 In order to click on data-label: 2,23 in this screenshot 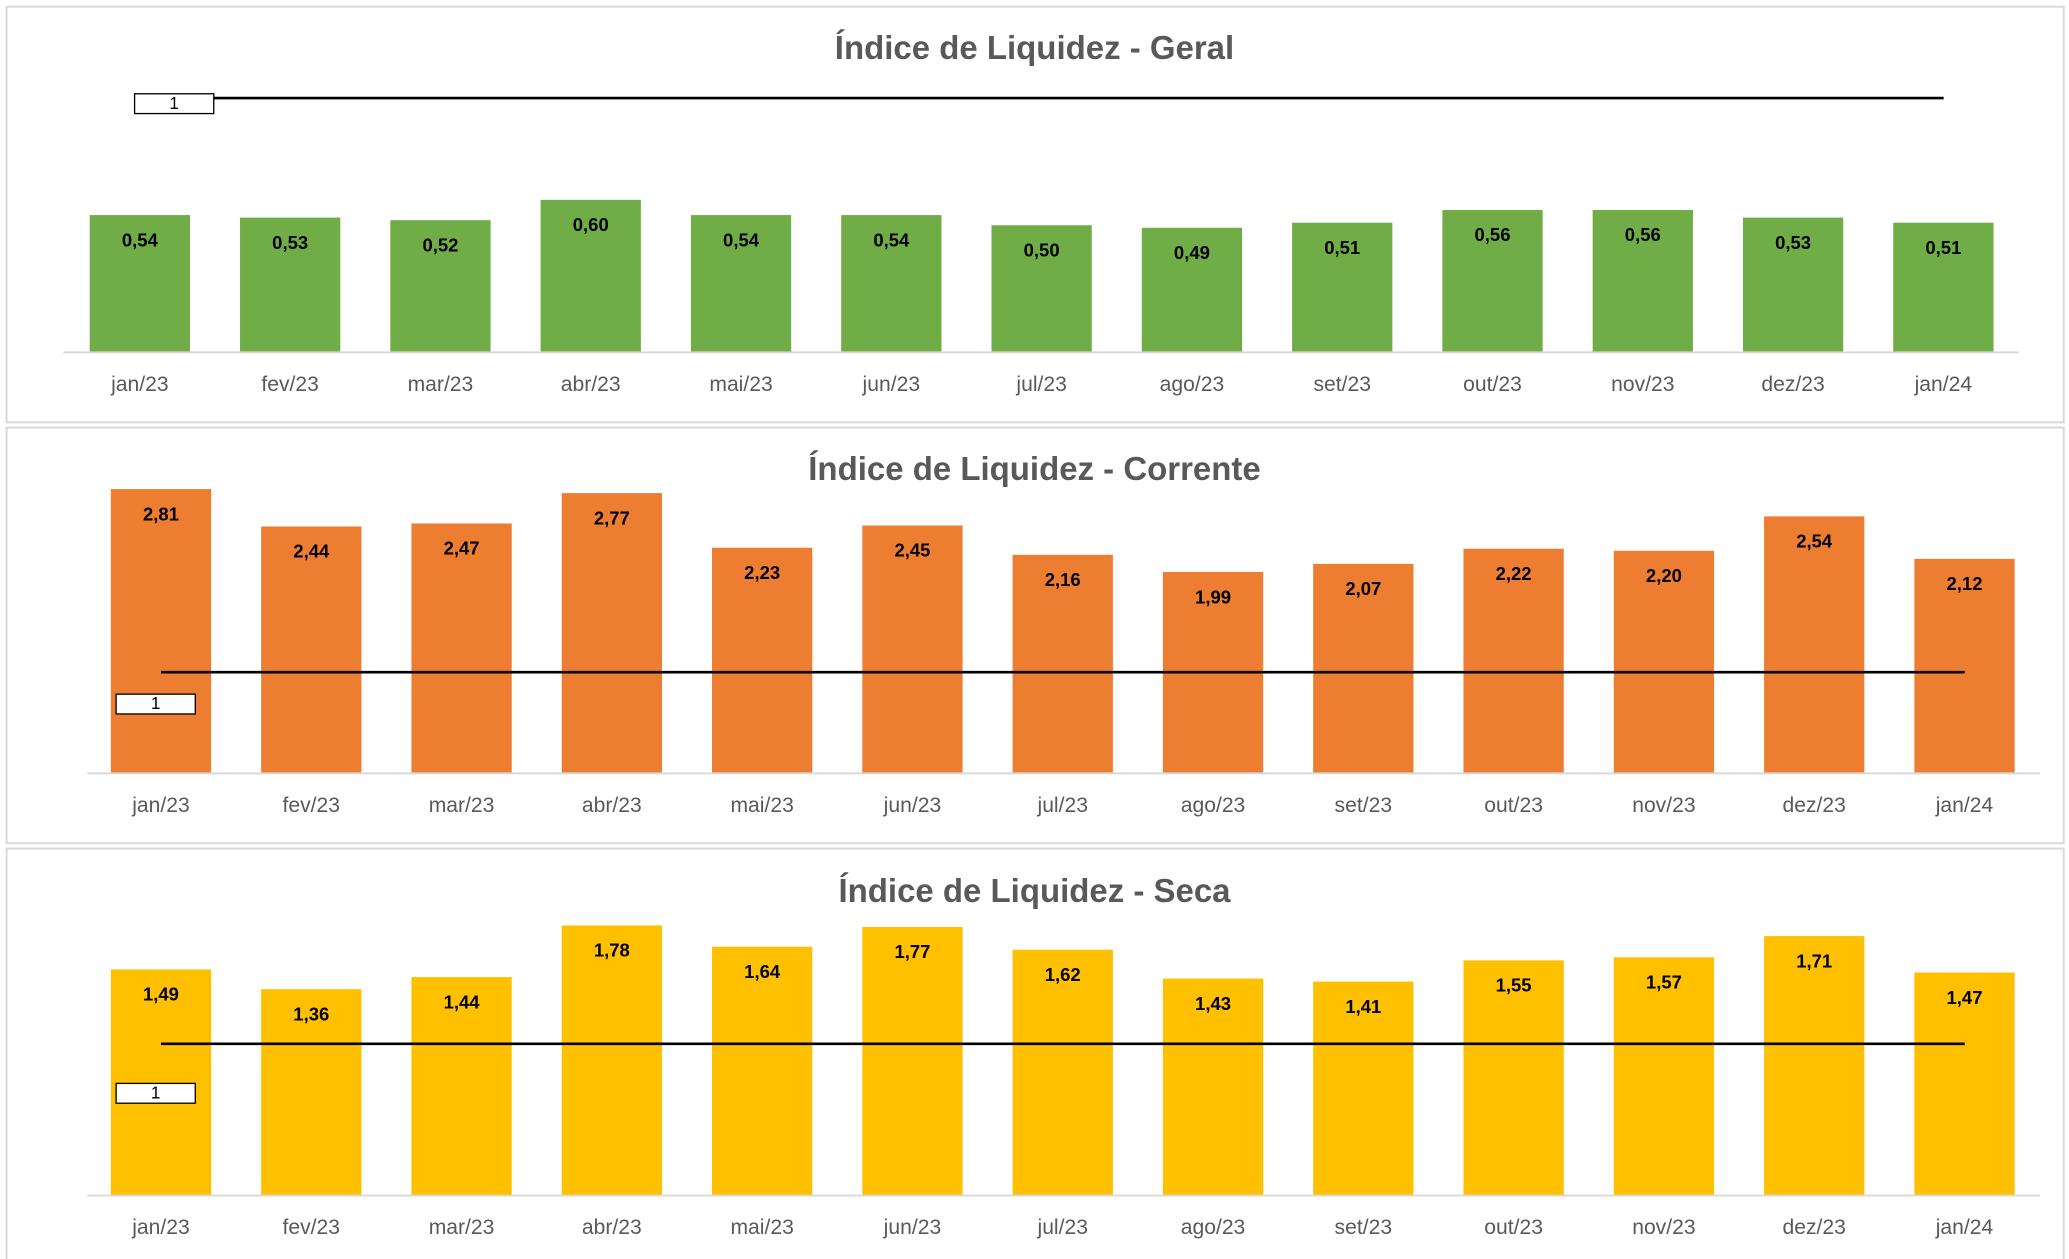, I will do `click(762, 572)`.